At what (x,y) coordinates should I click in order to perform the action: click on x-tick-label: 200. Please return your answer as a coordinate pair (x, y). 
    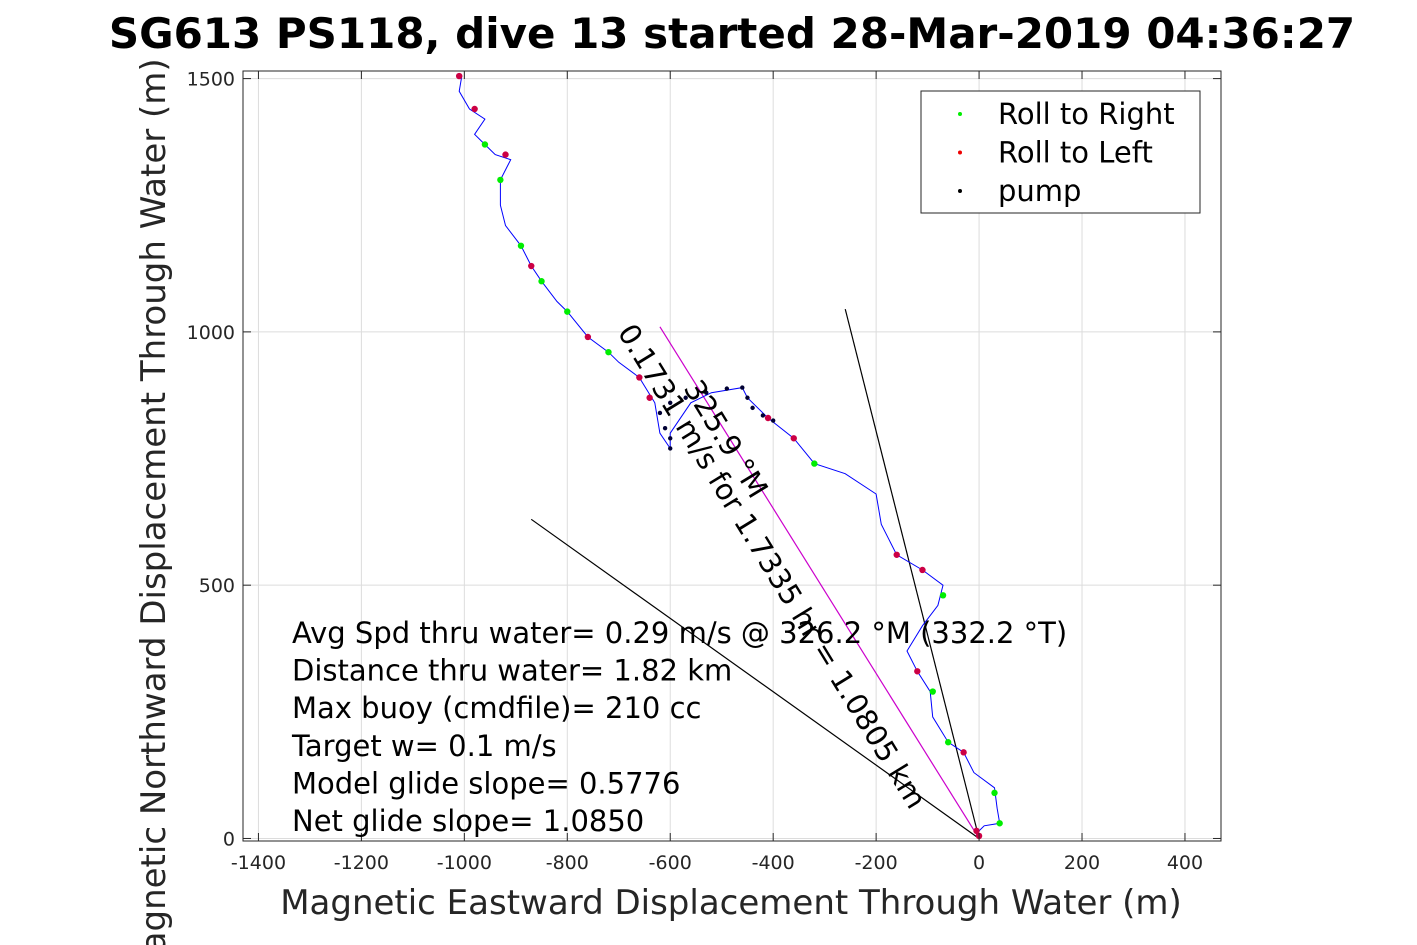
    Looking at the image, I should click on (1082, 863).